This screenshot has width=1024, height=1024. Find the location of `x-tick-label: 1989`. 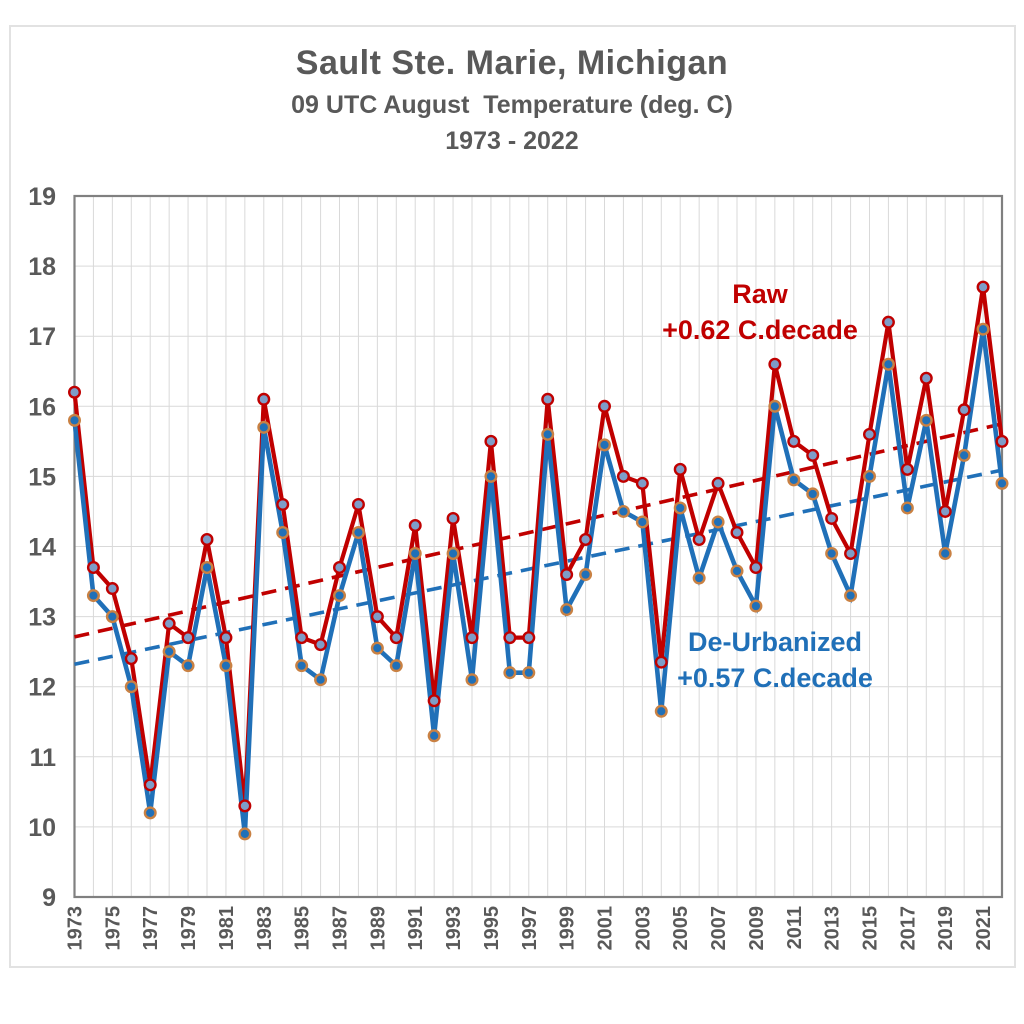

x-tick-label: 1989 is located at coordinates (378, 928).